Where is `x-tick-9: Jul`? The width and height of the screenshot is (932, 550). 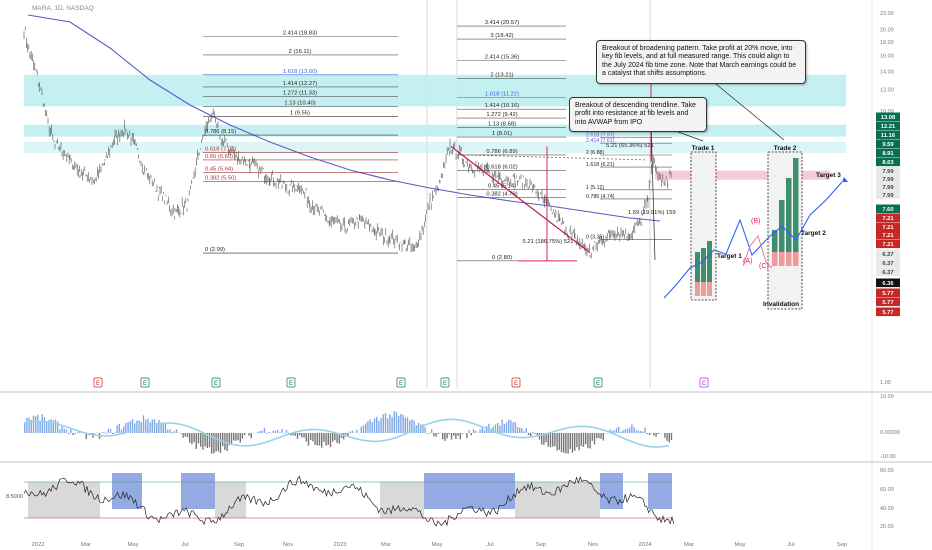
x-tick-9: Jul is located at coordinates (489, 545).